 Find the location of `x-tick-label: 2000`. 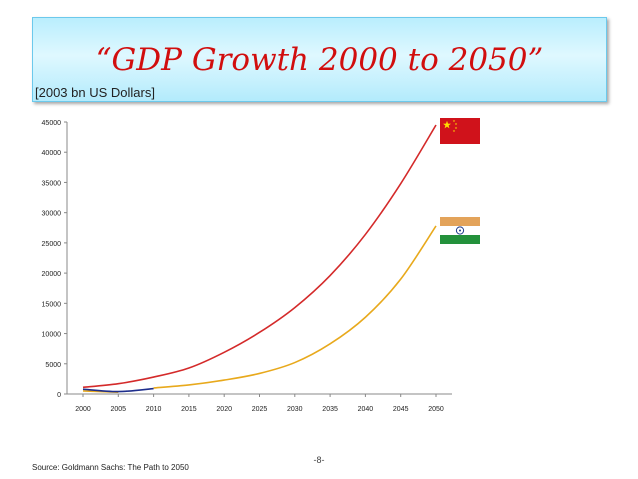

x-tick-label: 2000 is located at coordinates (83, 409).